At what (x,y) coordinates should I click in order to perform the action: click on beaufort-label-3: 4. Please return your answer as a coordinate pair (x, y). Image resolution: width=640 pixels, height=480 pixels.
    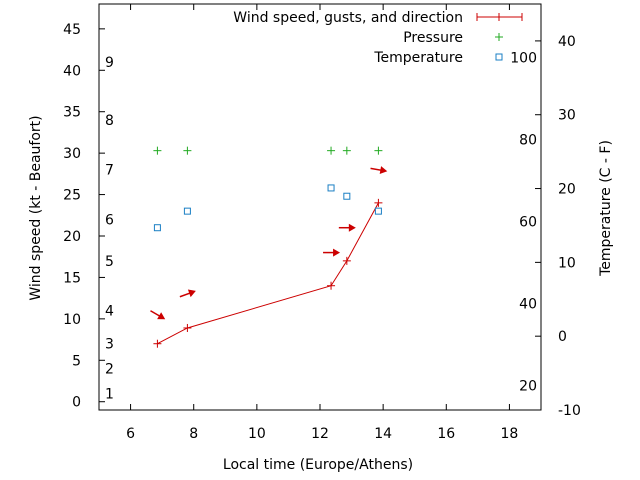
    Looking at the image, I should click on (109, 312).